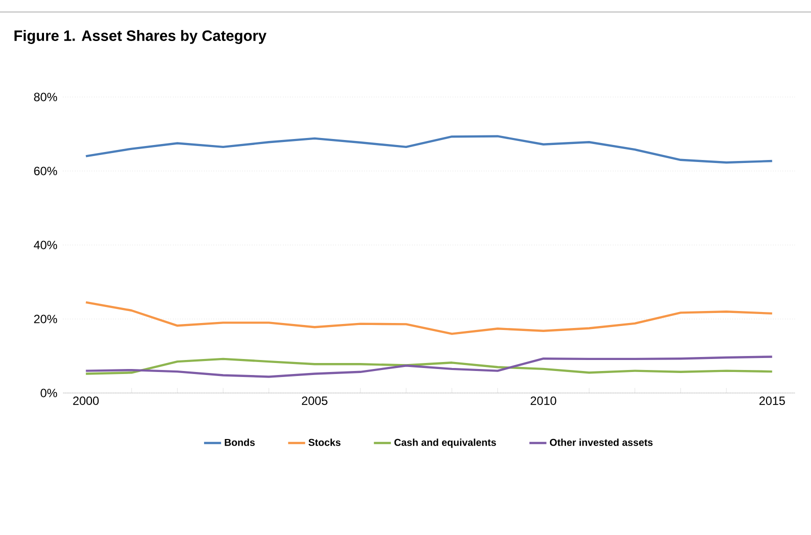 The width and height of the screenshot is (811, 535). What do you see at coordinates (239, 442) in the screenshot?
I see `legend-label: Bonds` at bounding box center [239, 442].